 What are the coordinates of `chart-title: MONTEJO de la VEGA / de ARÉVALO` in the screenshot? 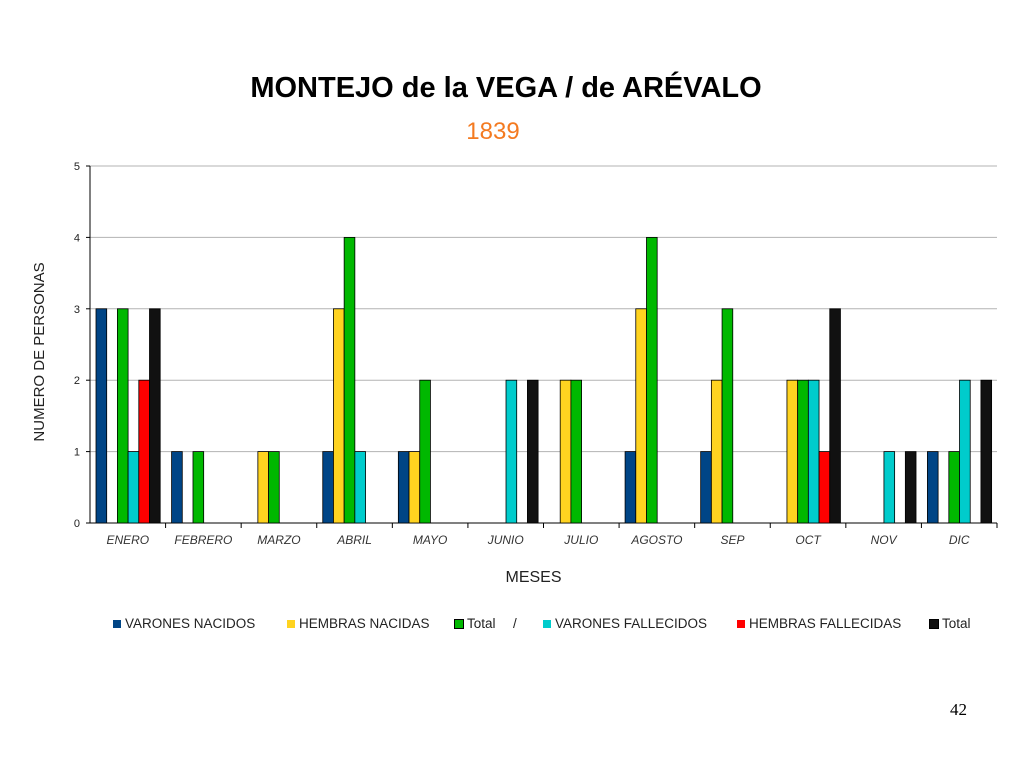 It's located at (506, 88).